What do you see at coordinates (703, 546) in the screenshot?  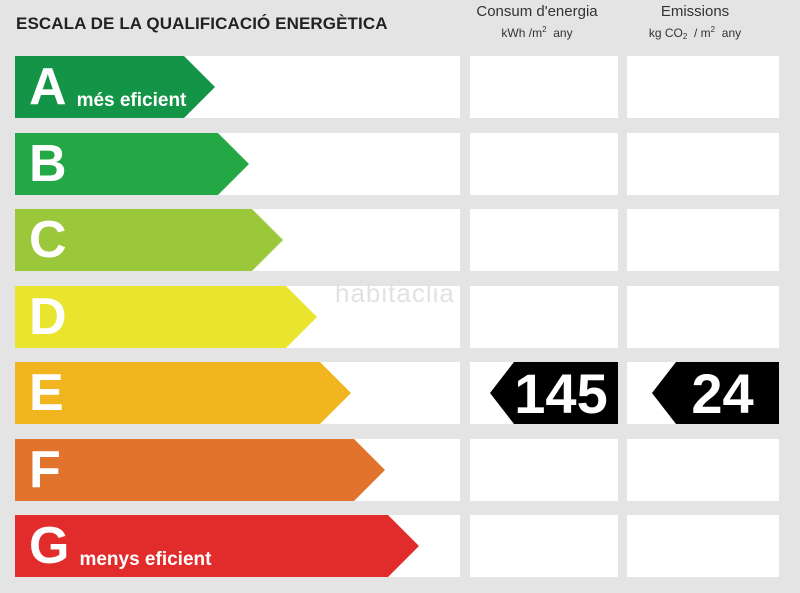 I see `emissions-cell-g` at bounding box center [703, 546].